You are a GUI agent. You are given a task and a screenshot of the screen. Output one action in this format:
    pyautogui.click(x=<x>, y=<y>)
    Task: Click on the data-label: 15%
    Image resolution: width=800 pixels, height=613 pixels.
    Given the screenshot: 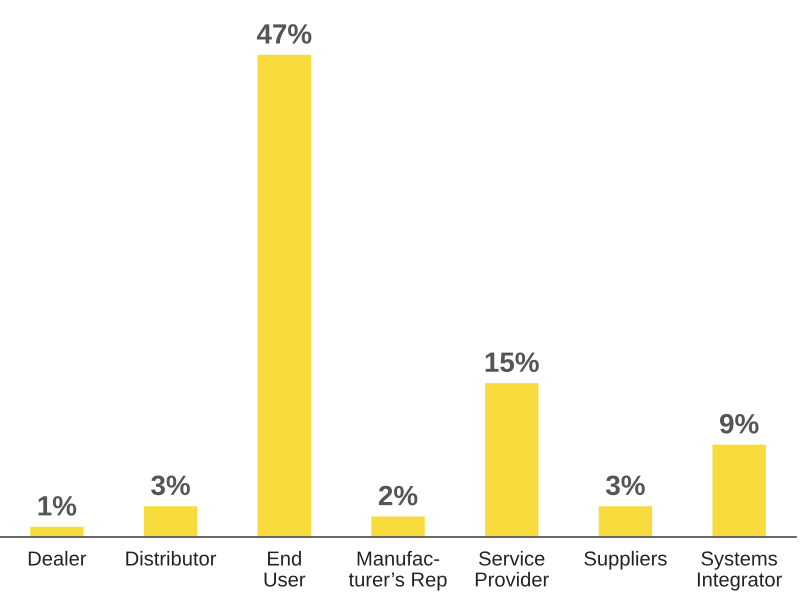 What is the action you would take?
    pyautogui.click(x=512, y=362)
    